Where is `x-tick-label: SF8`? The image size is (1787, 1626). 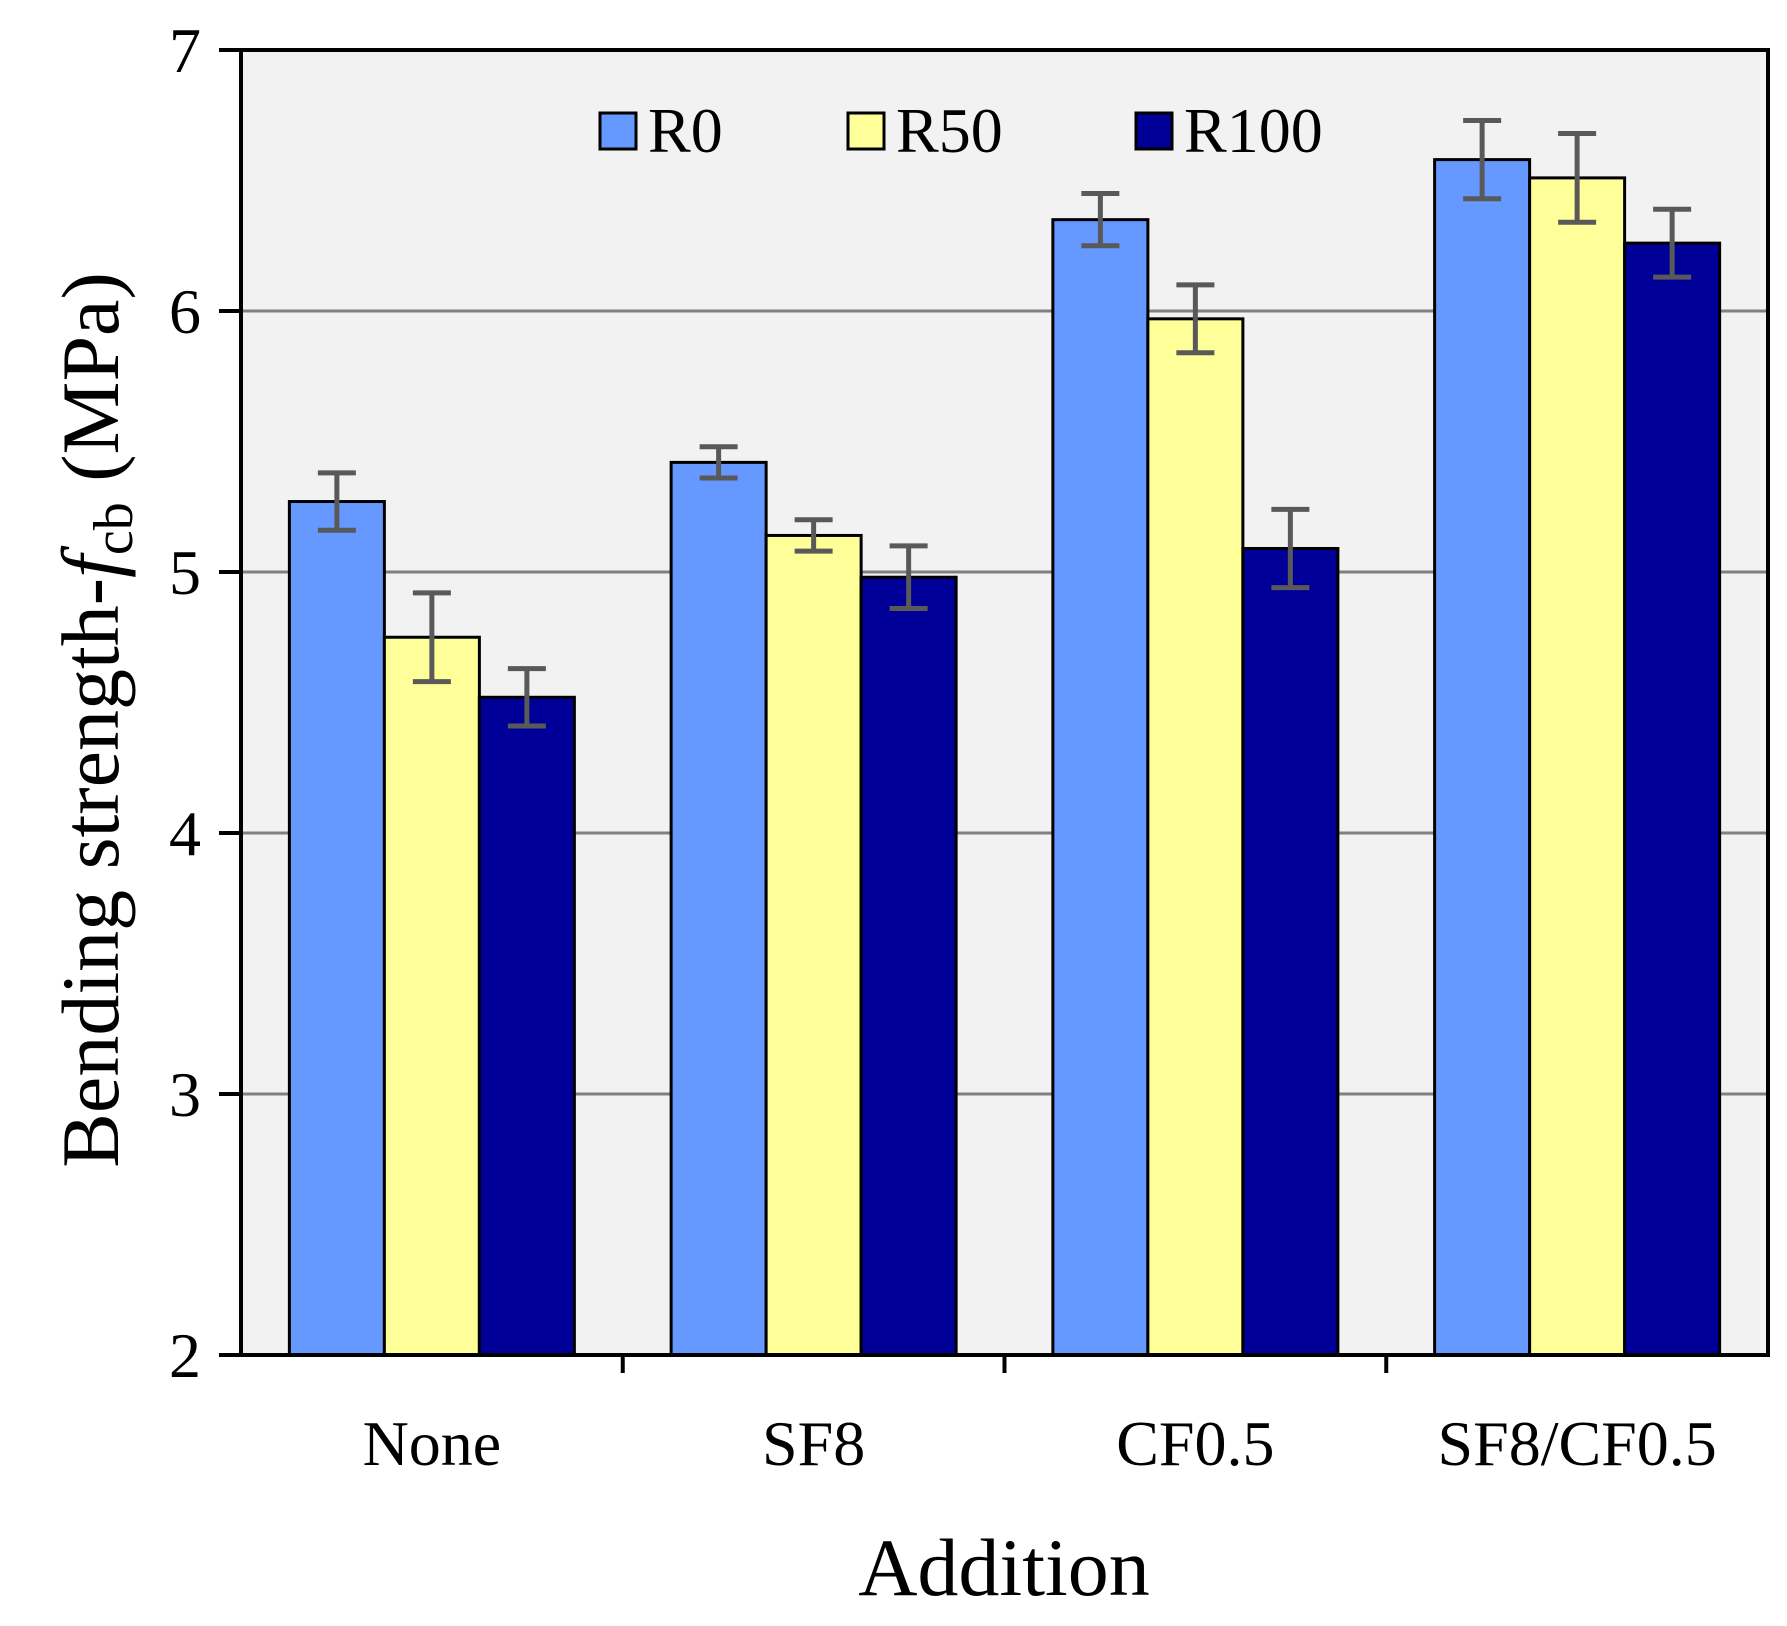 x-tick-label: SF8 is located at coordinates (813, 1443).